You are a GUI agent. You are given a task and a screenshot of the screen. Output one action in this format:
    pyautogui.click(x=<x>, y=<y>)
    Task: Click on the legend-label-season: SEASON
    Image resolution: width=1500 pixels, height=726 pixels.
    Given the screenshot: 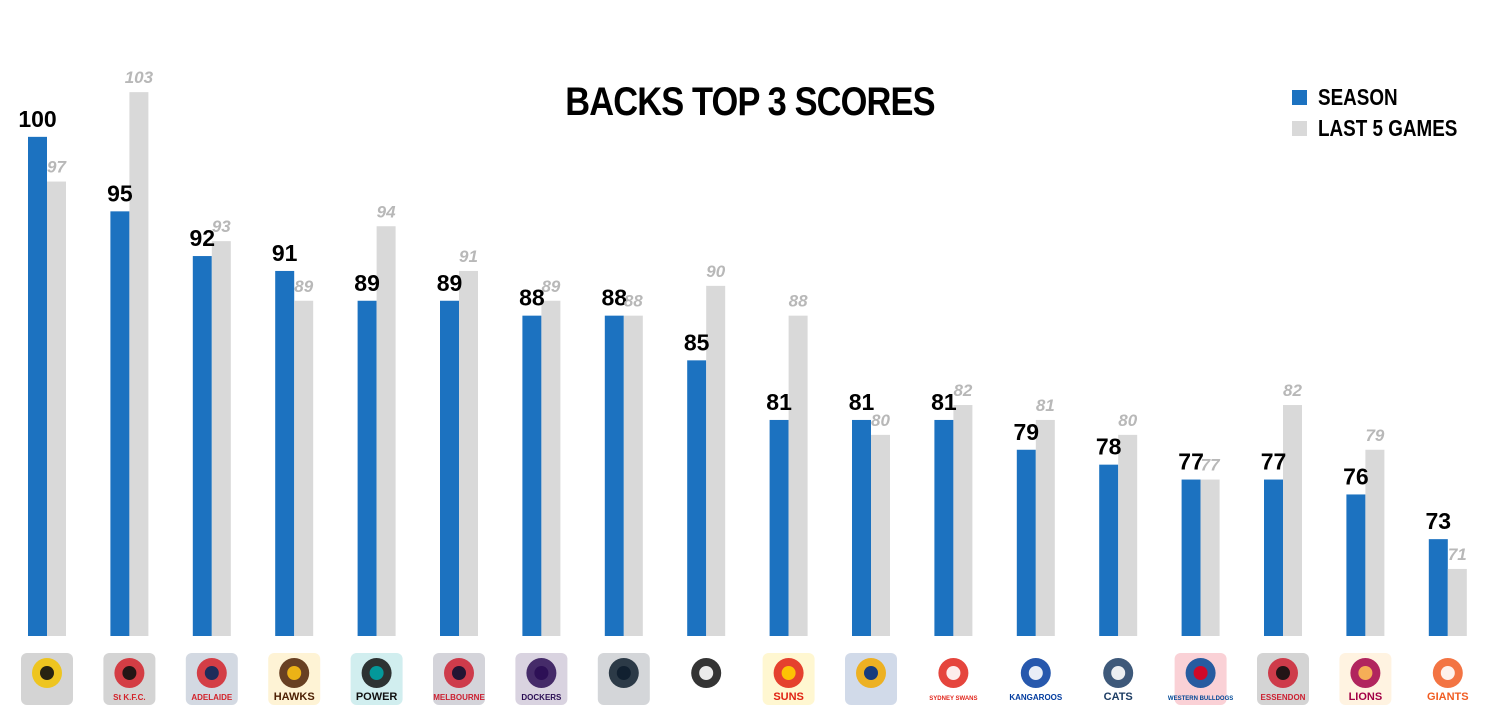 What is the action you would take?
    pyautogui.click(x=1358, y=97)
    